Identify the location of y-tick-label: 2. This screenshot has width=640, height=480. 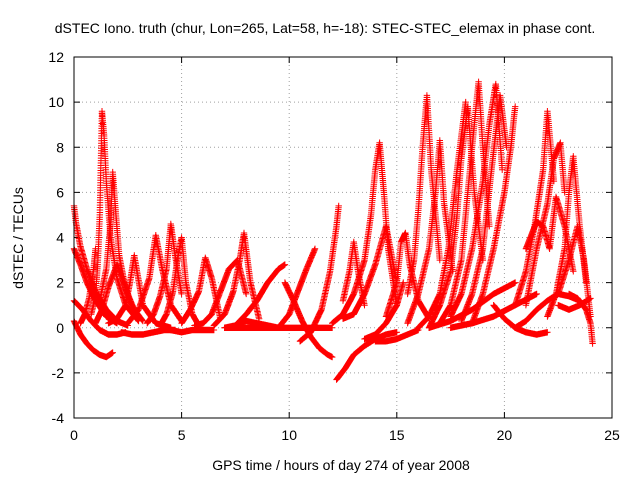
(60, 283).